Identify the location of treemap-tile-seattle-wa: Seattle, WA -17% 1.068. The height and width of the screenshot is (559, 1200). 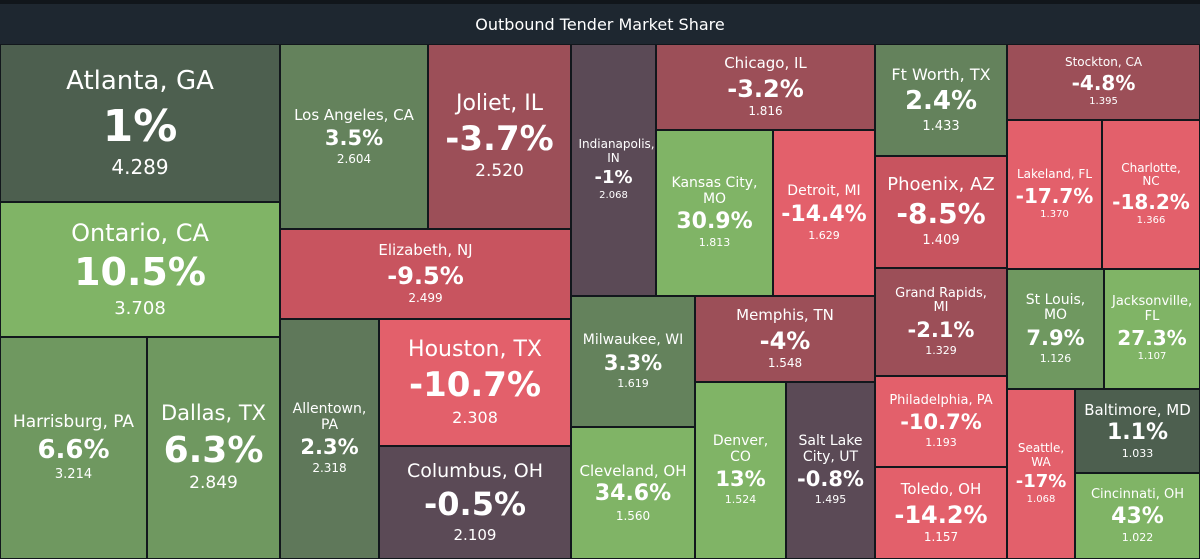
(1041, 474).